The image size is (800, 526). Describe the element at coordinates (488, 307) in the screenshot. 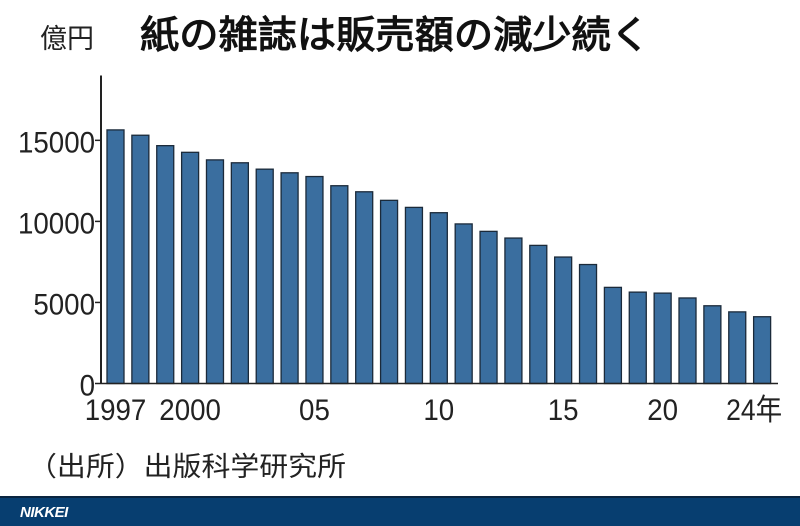

I see `bar-2012` at that location.